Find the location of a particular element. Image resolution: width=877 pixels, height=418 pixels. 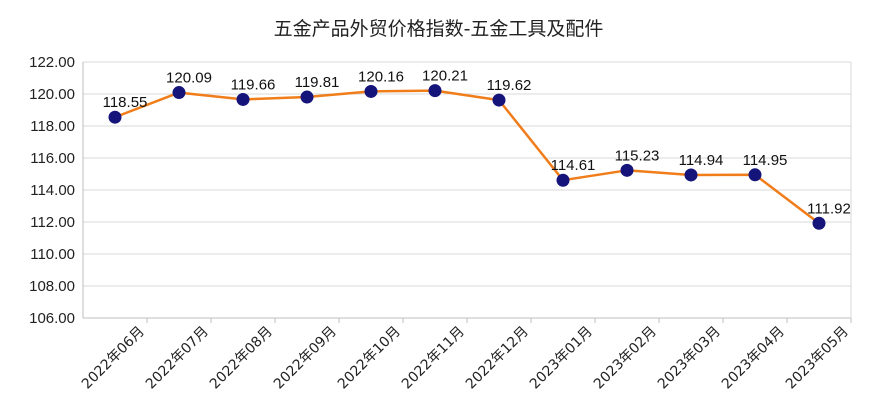

data-label: 120.16 is located at coordinates (381, 76).